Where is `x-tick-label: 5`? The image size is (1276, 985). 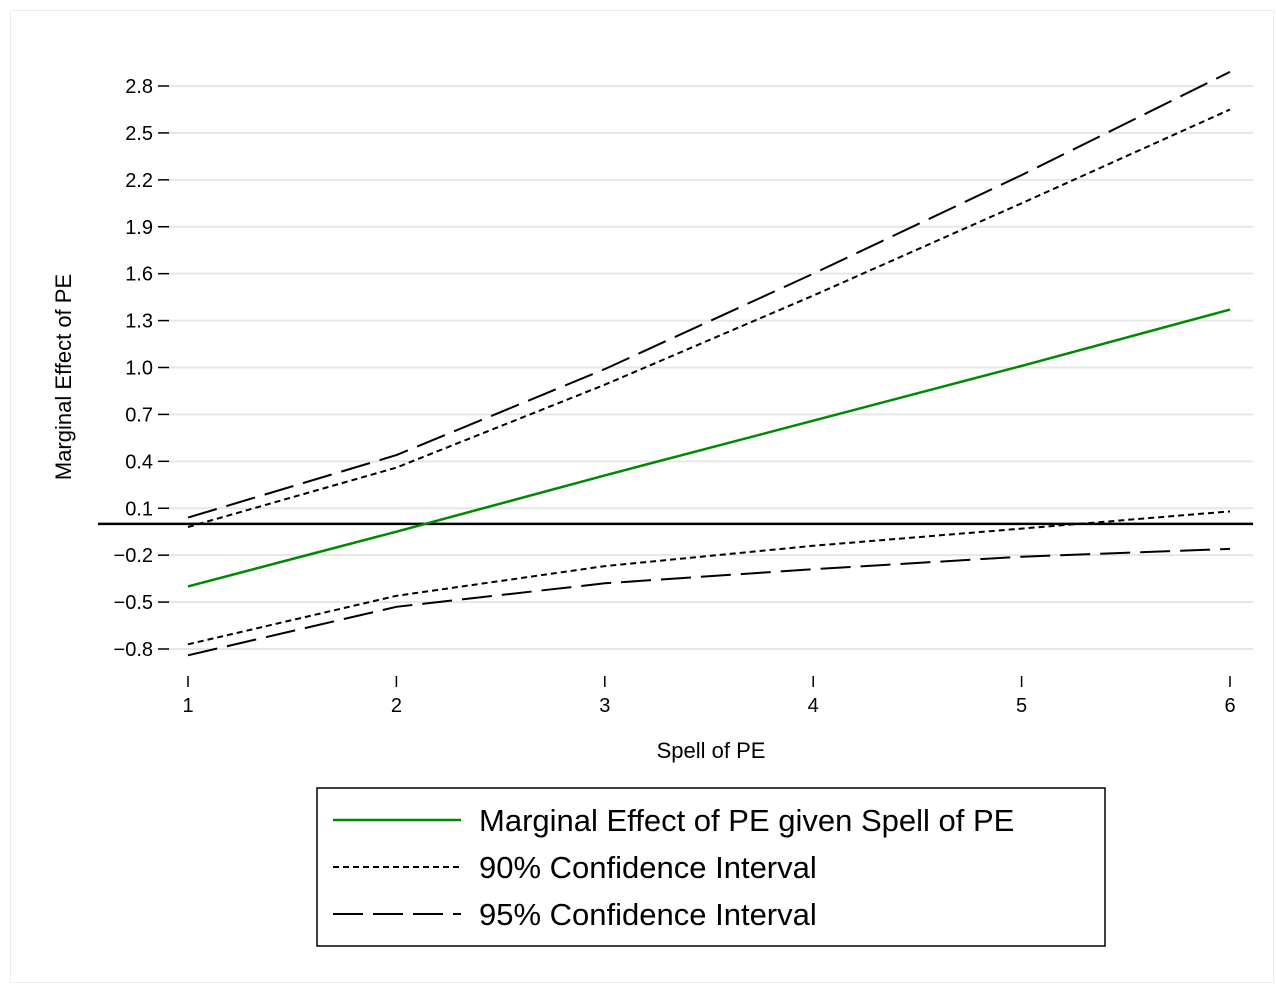
x-tick-label: 5 is located at coordinates (1021, 706).